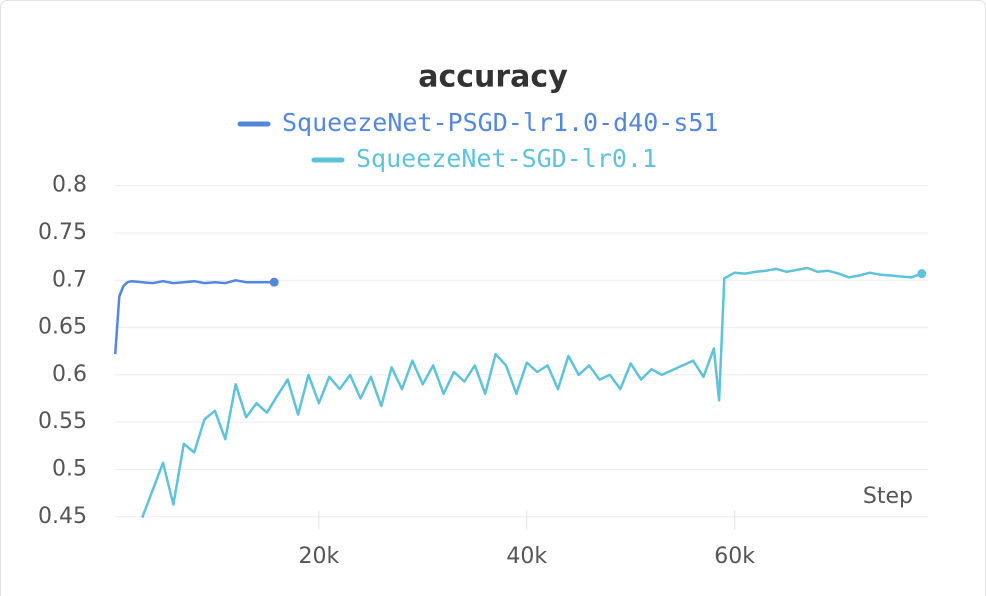 The height and width of the screenshot is (596, 986). Describe the element at coordinates (62, 327) in the screenshot. I see `y-tick-label: 0.65` at that location.